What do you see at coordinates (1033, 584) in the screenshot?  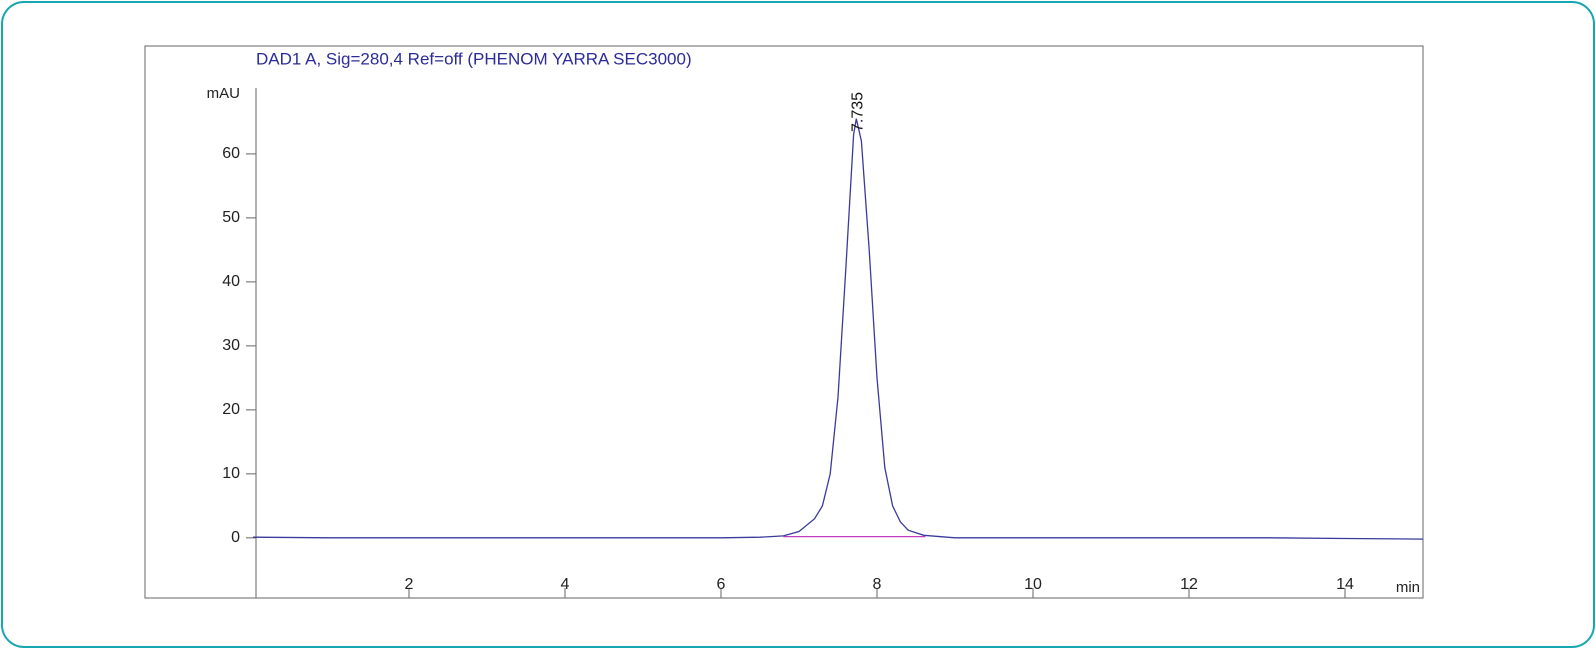 I see `x-tick-label: 10` at bounding box center [1033, 584].